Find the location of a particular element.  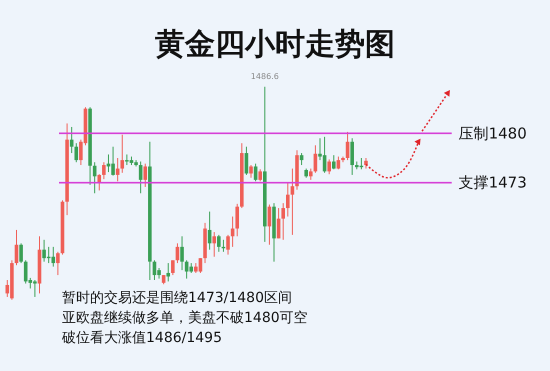

ref-line-label: 压制1480 is located at coordinates (492, 133).